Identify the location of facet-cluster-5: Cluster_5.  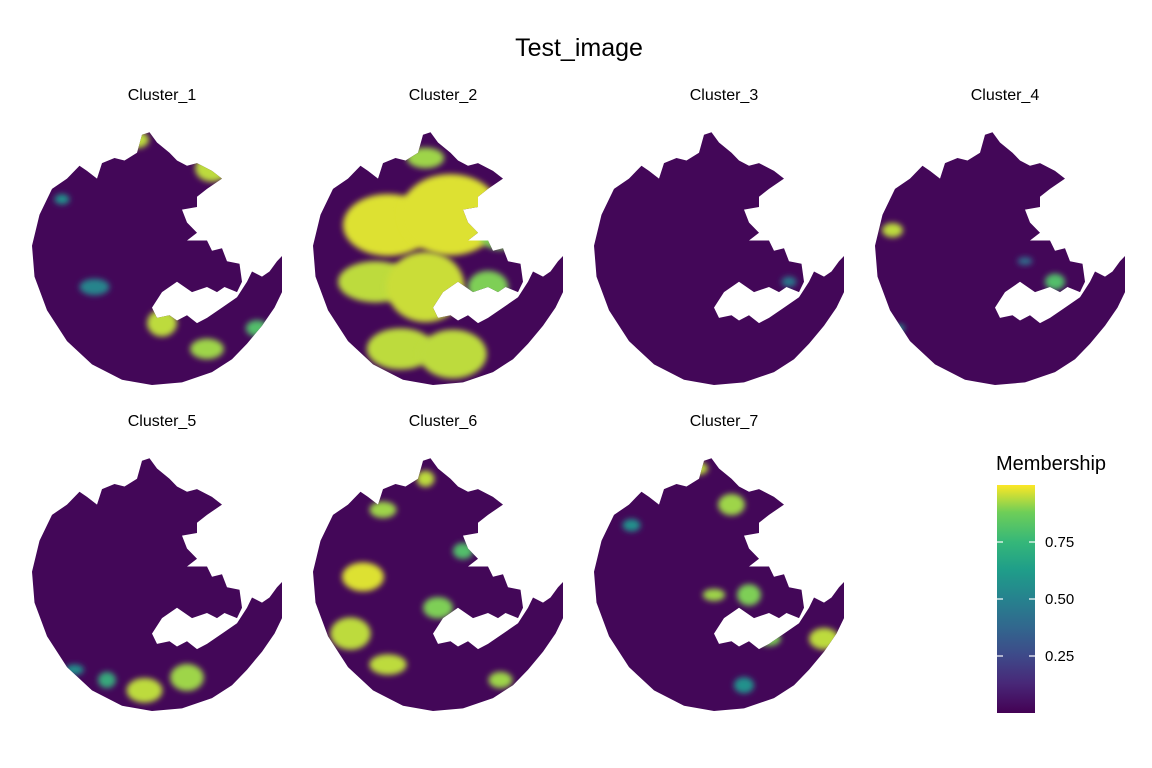
(157, 562).